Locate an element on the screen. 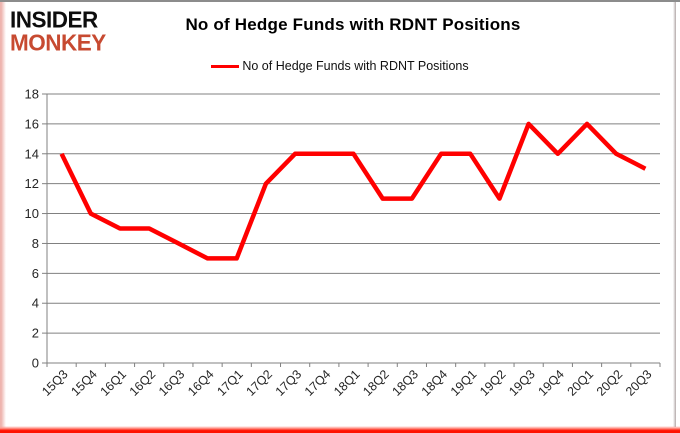  logo-word-monkey: MONKEY is located at coordinates (58, 43).